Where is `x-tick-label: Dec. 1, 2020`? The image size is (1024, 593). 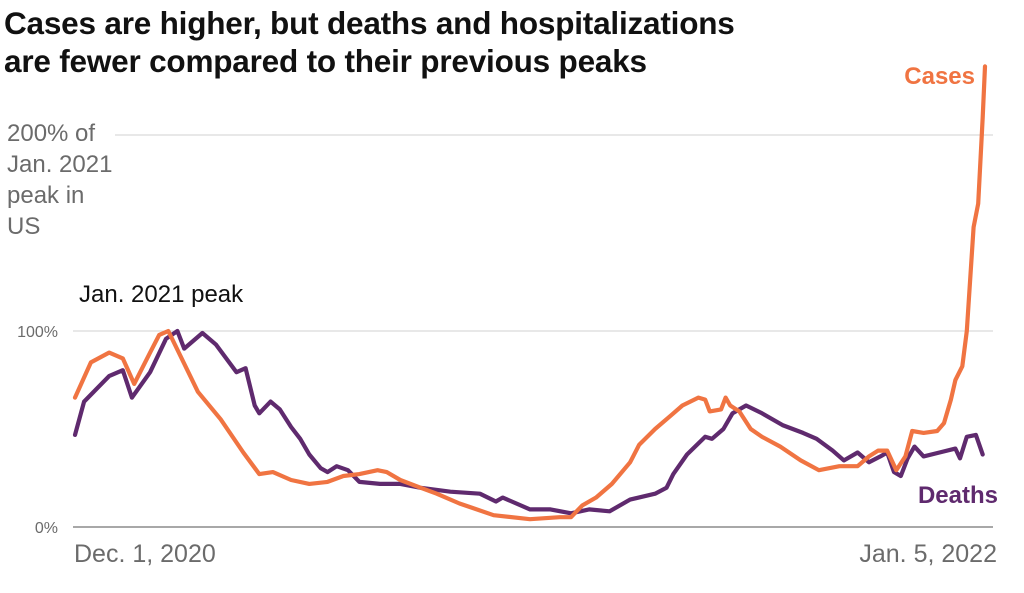
x-tick-label: Dec. 1, 2020 is located at coordinates (145, 554).